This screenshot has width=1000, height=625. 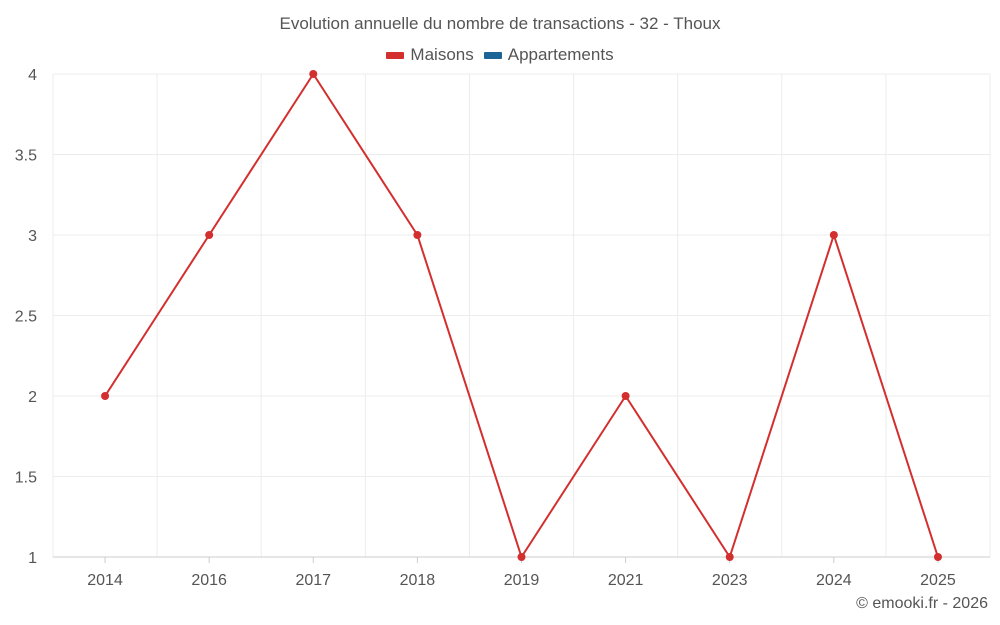 What do you see at coordinates (32, 75) in the screenshot?
I see `y-tick-label: 4` at bounding box center [32, 75].